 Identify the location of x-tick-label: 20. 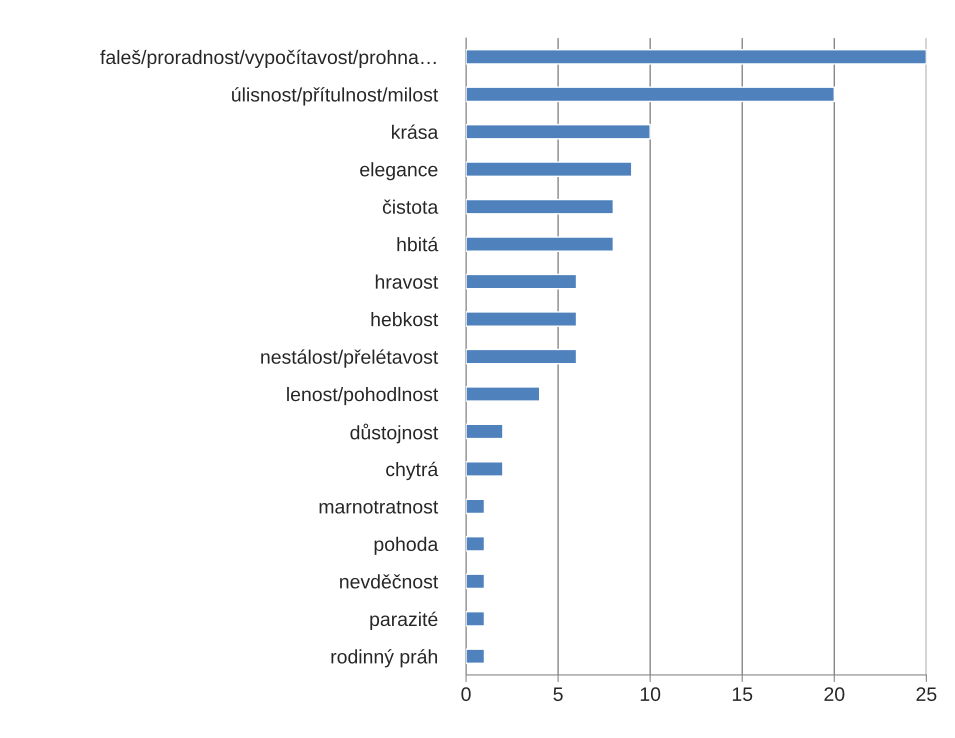
(834, 694).